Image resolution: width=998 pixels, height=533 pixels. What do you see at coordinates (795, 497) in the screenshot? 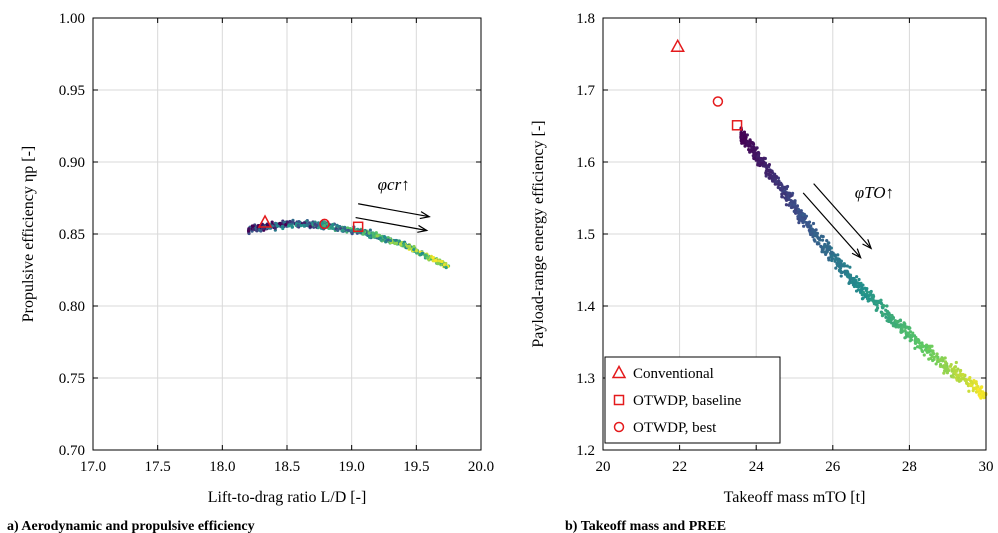
I see `x-axis-label-b: Takeoff mass mTO [t]` at bounding box center [795, 497].